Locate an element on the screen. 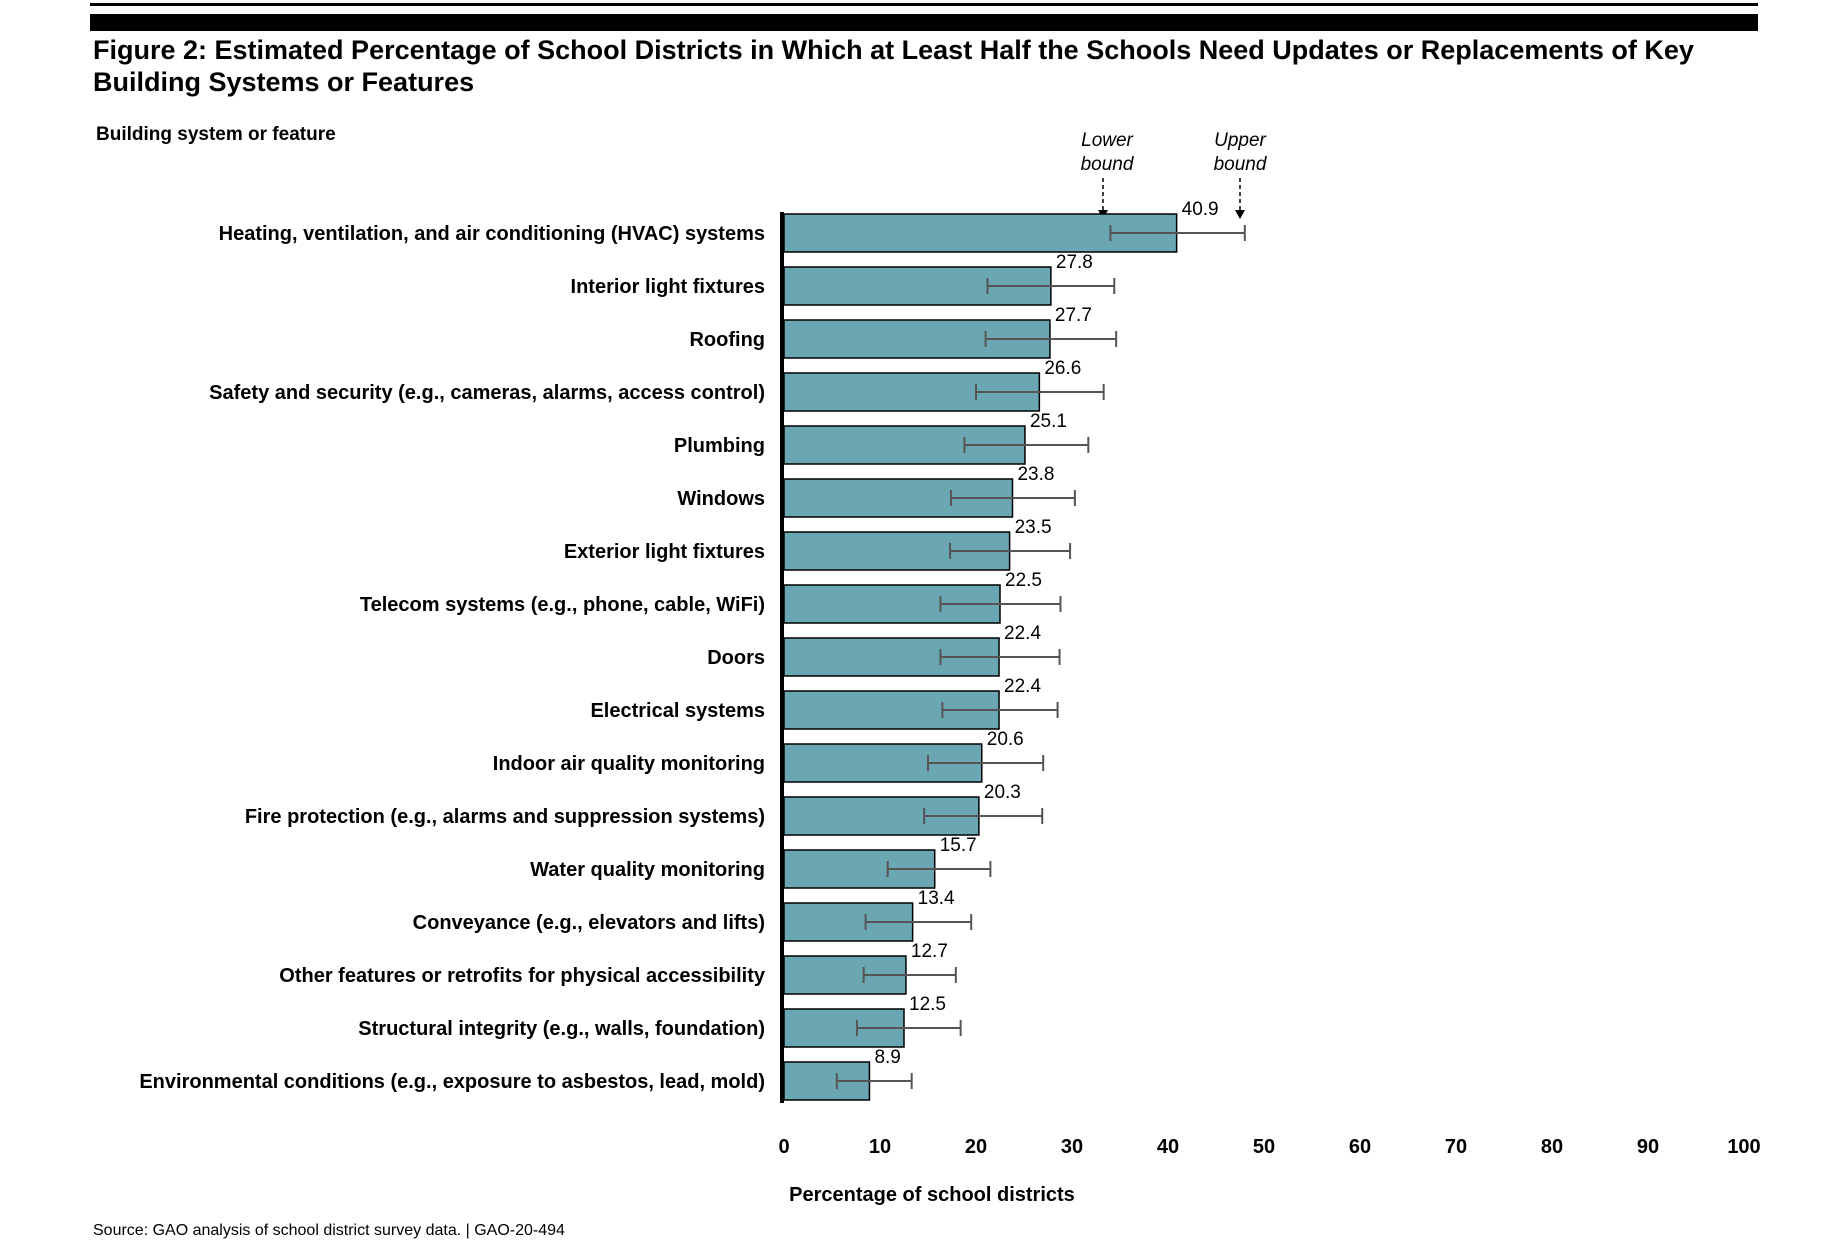 The width and height of the screenshot is (1848, 1240). category-label: Exterior light fixtures is located at coordinates (664, 552).